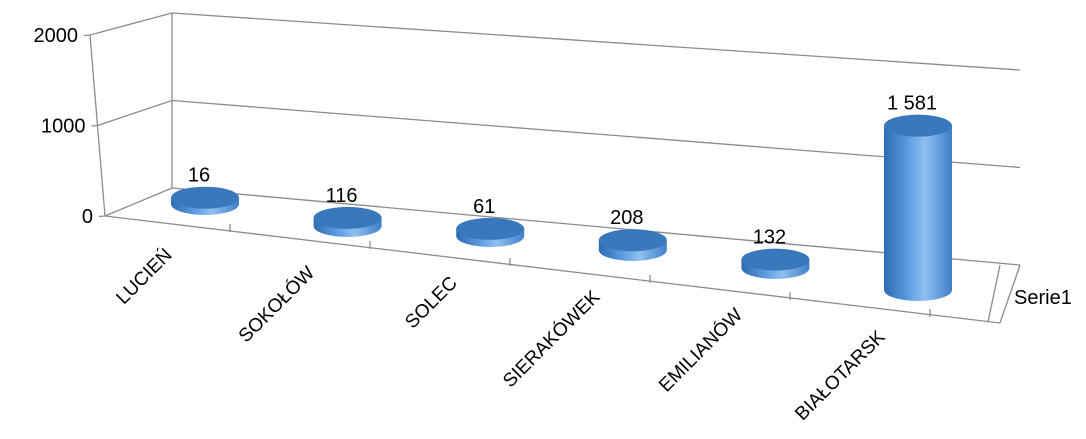  I want to click on floor-right-edge, so click(1010, 294).